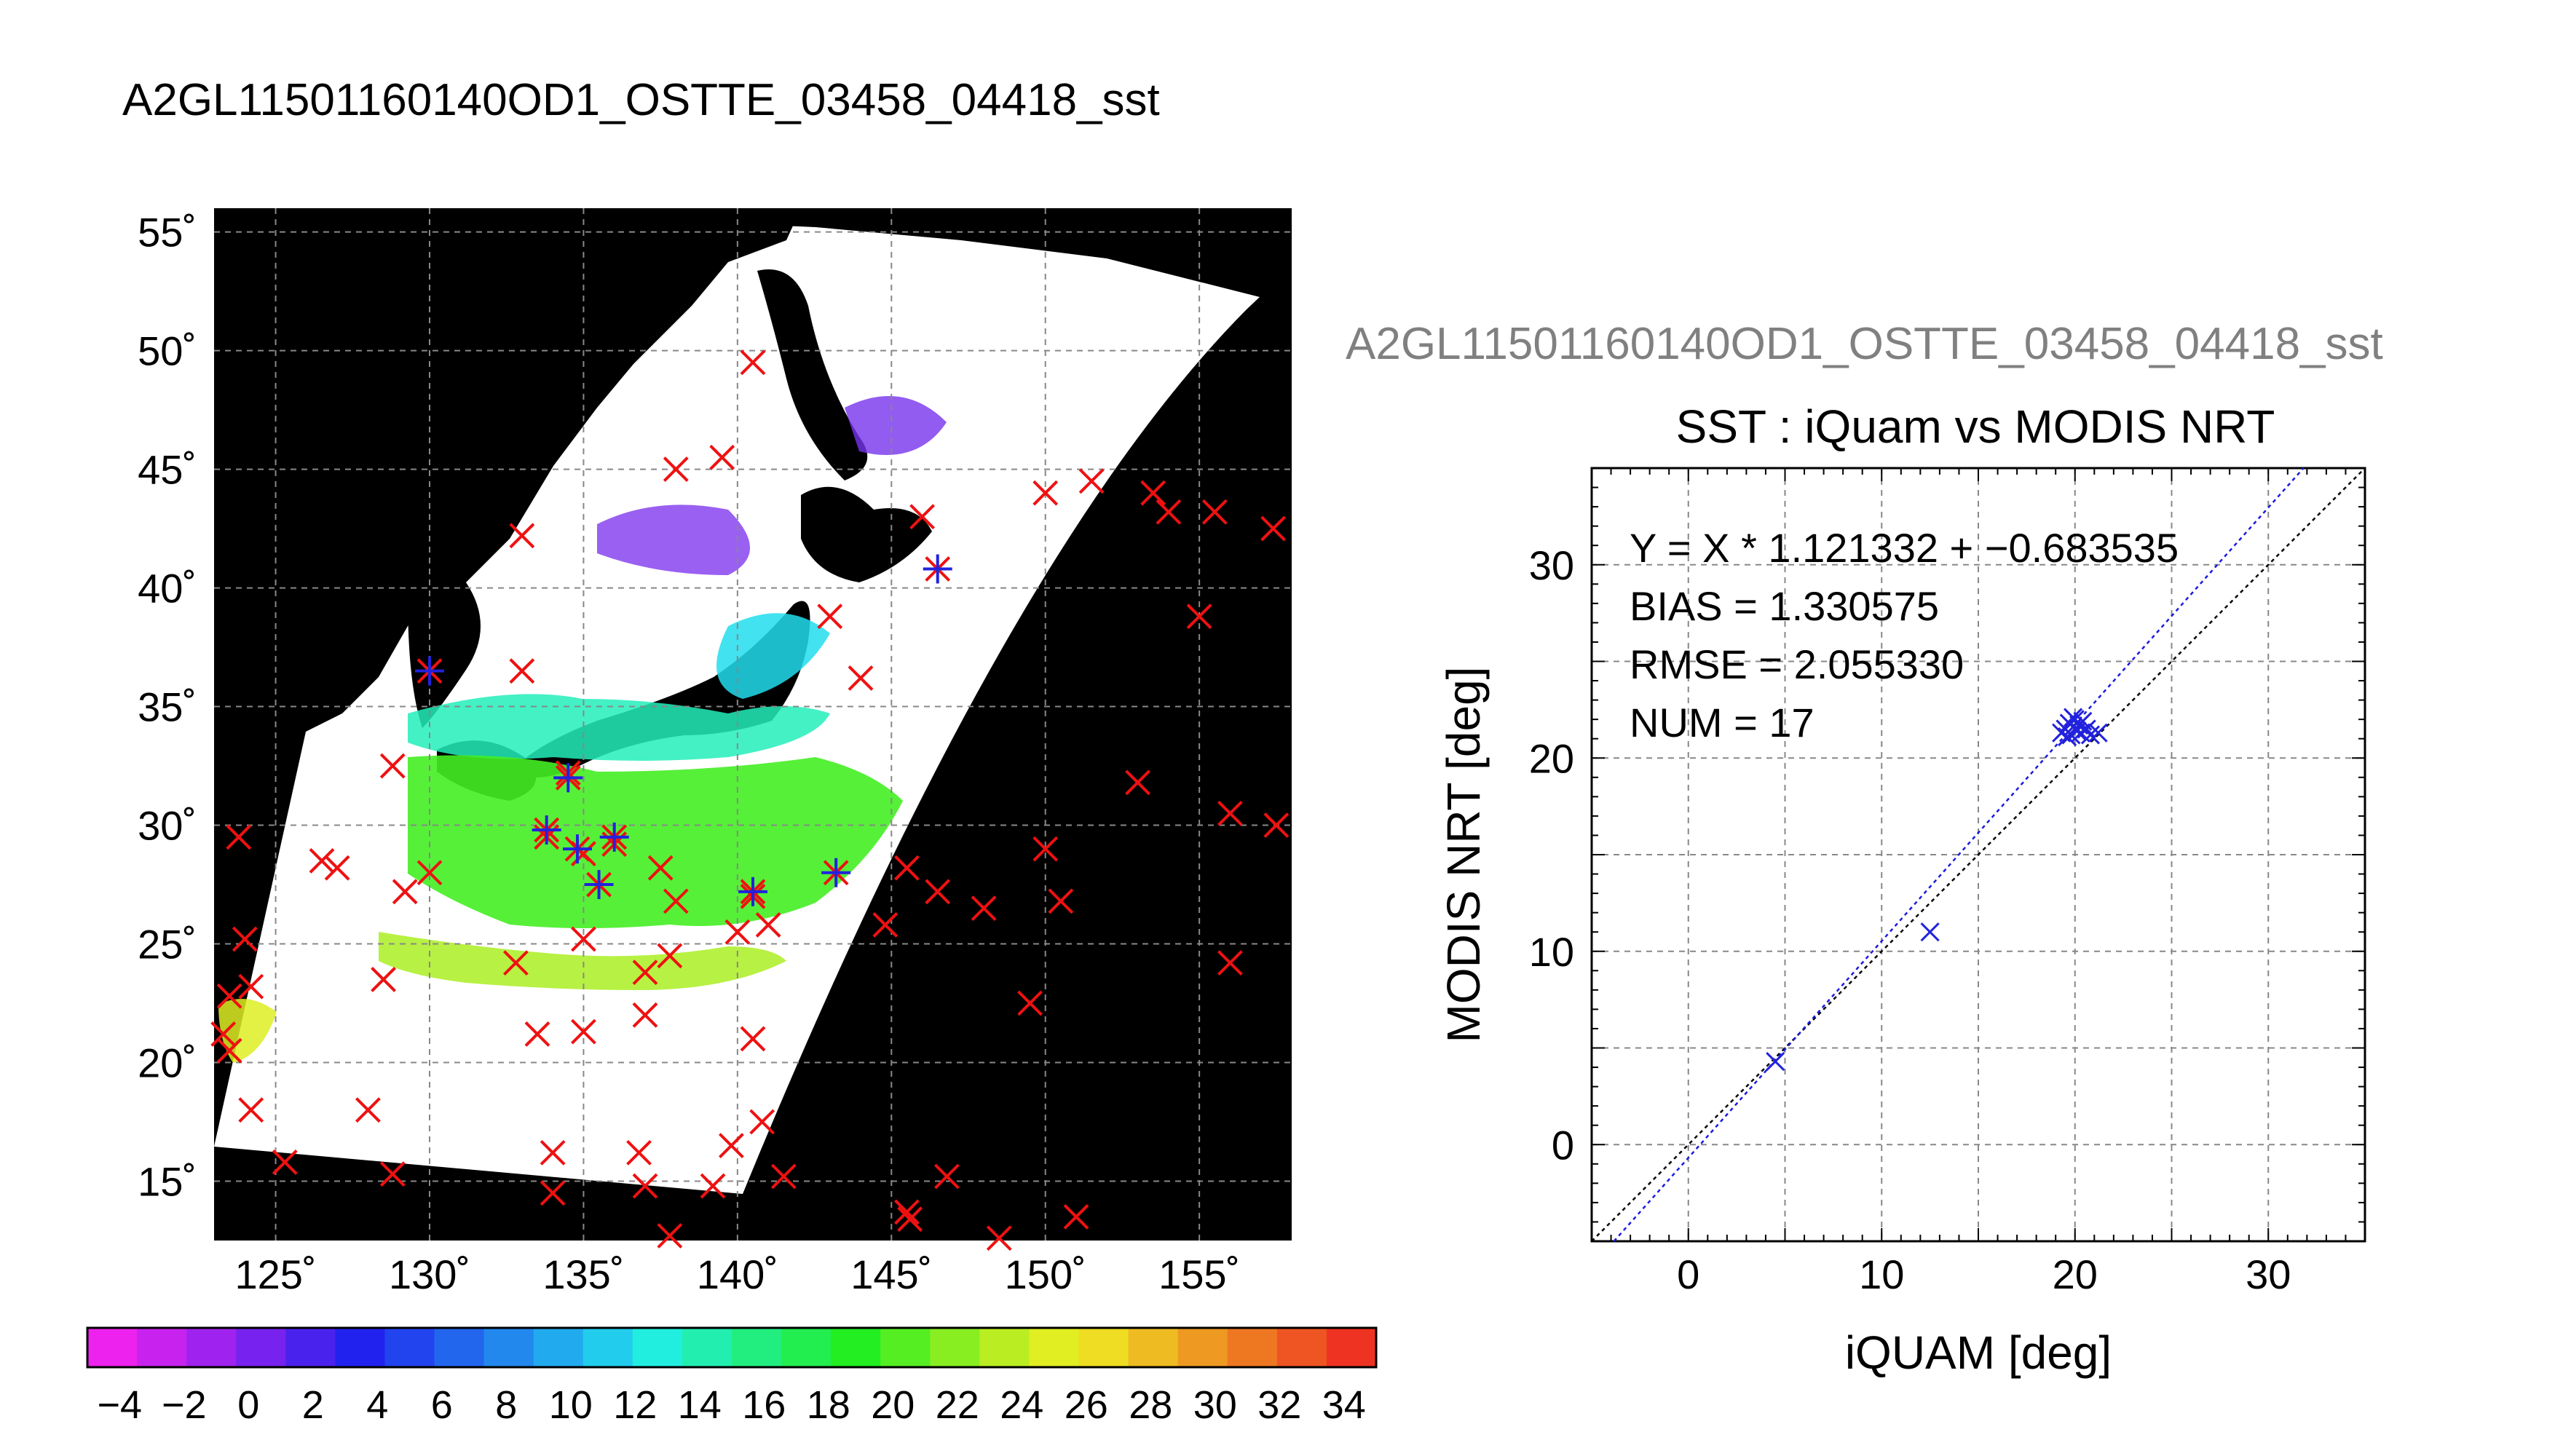 The height and width of the screenshot is (1456, 2555). I want to click on colorbar-tick-label: 18, so click(828, 1405).